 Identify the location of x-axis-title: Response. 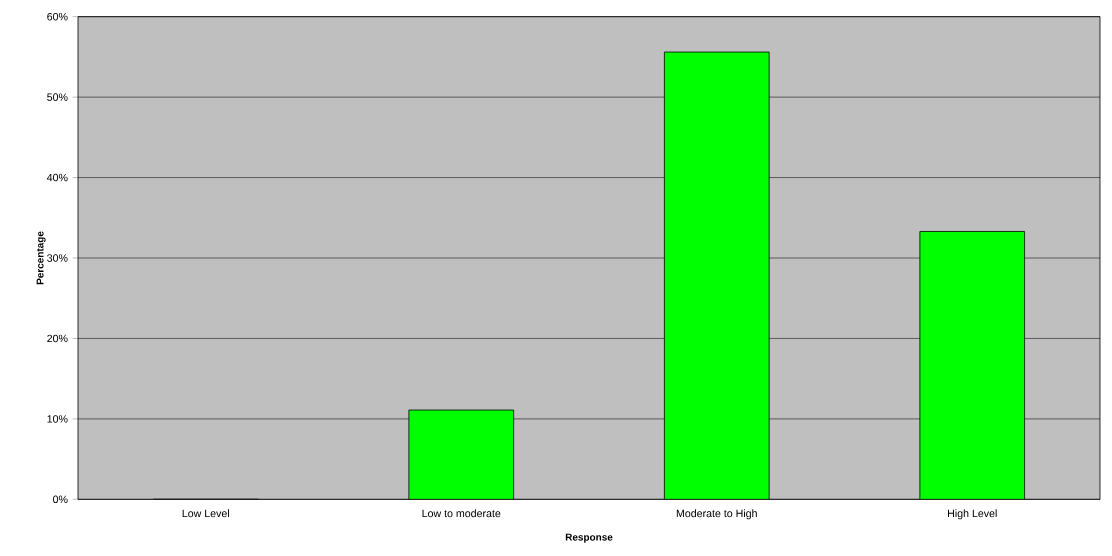
(589, 538).